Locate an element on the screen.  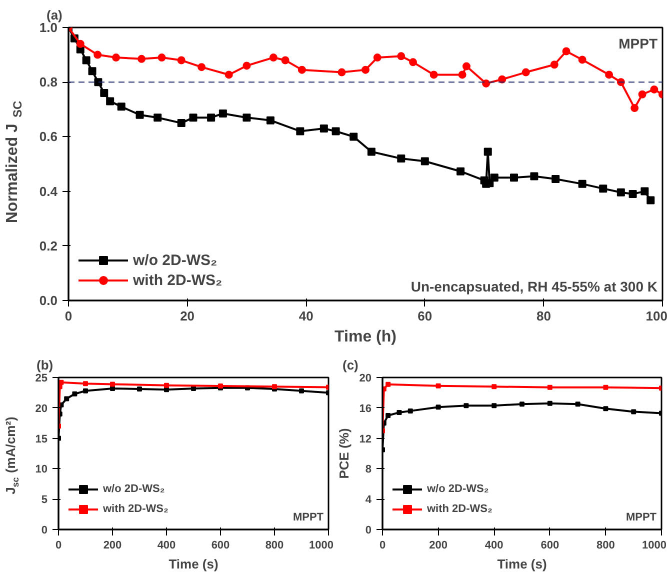
annotation: Un-encapsuated, RH 45-55% at 300 K is located at coordinates (534, 286).